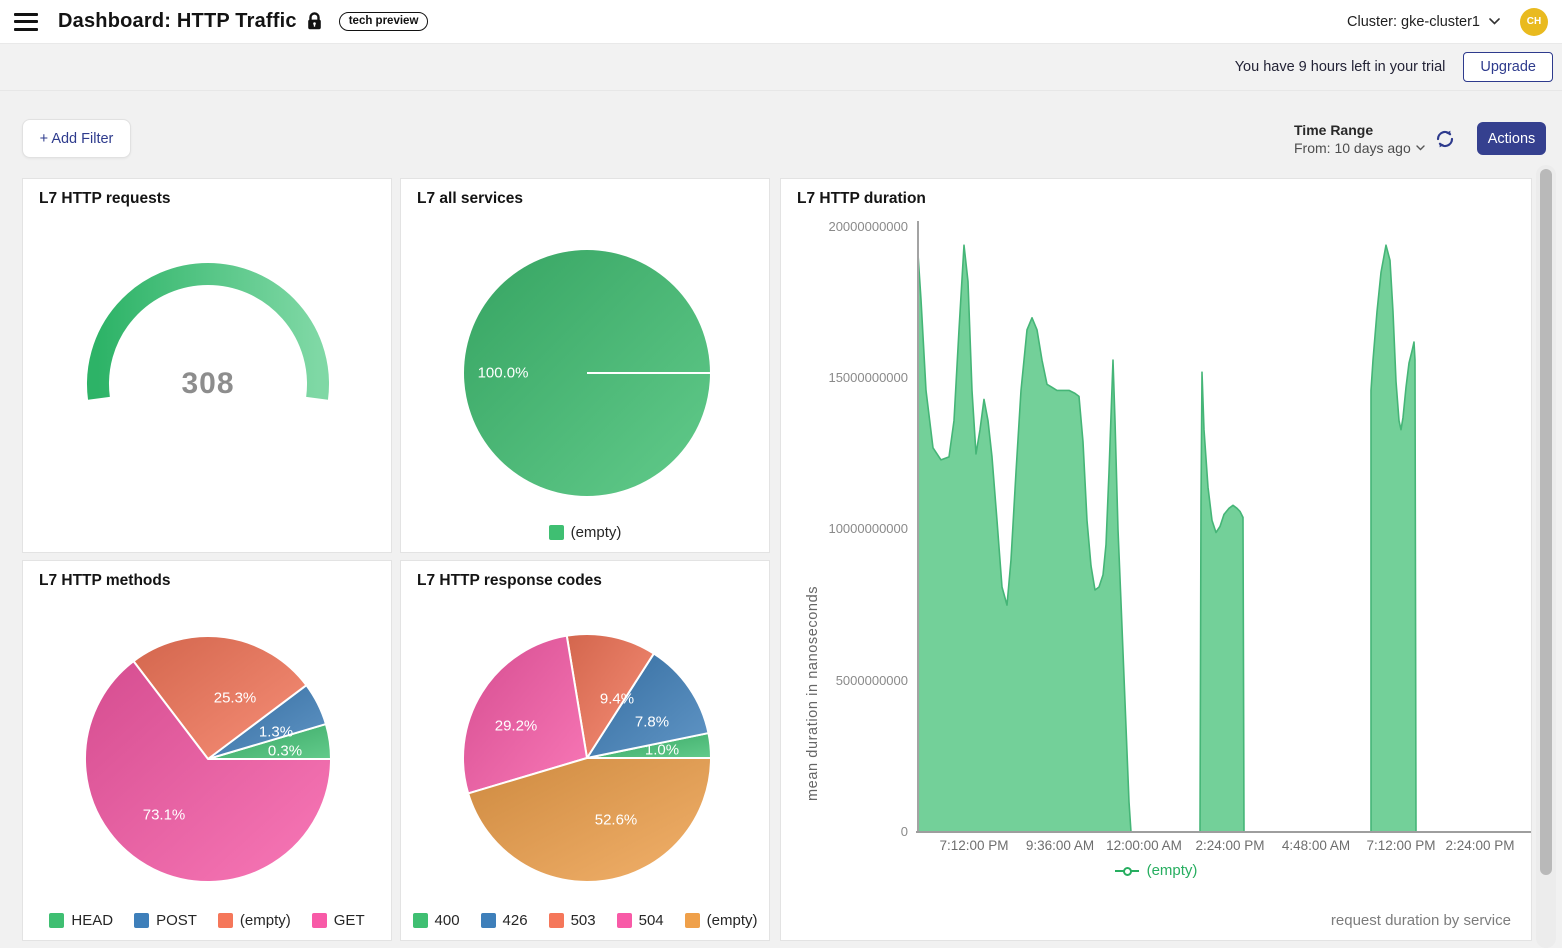 The height and width of the screenshot is (948, 1562). I want to click on card-title: L7 HTTP duration, so click(861, 198).